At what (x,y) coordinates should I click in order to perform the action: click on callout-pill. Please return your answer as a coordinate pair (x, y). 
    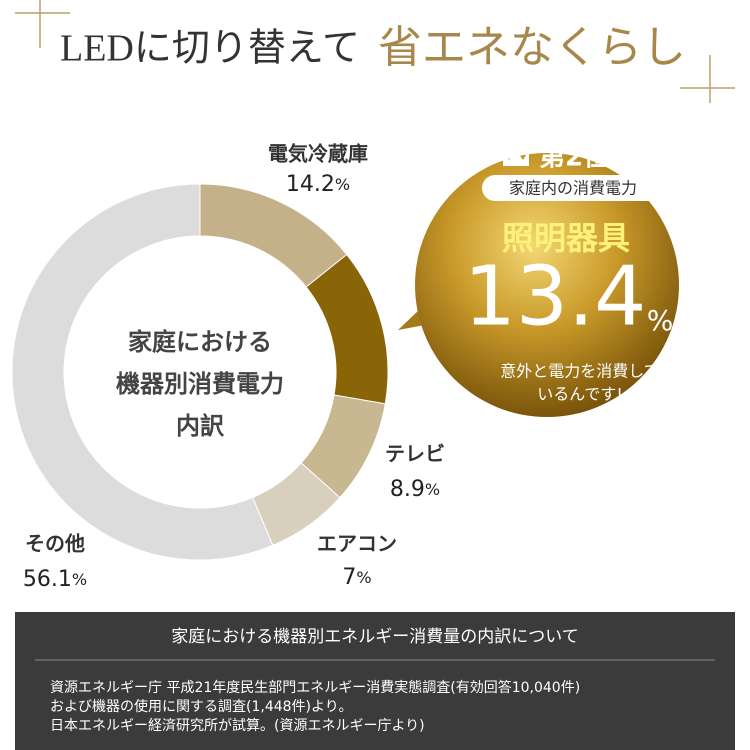
    Looking at the image, I should click on (573, 188).